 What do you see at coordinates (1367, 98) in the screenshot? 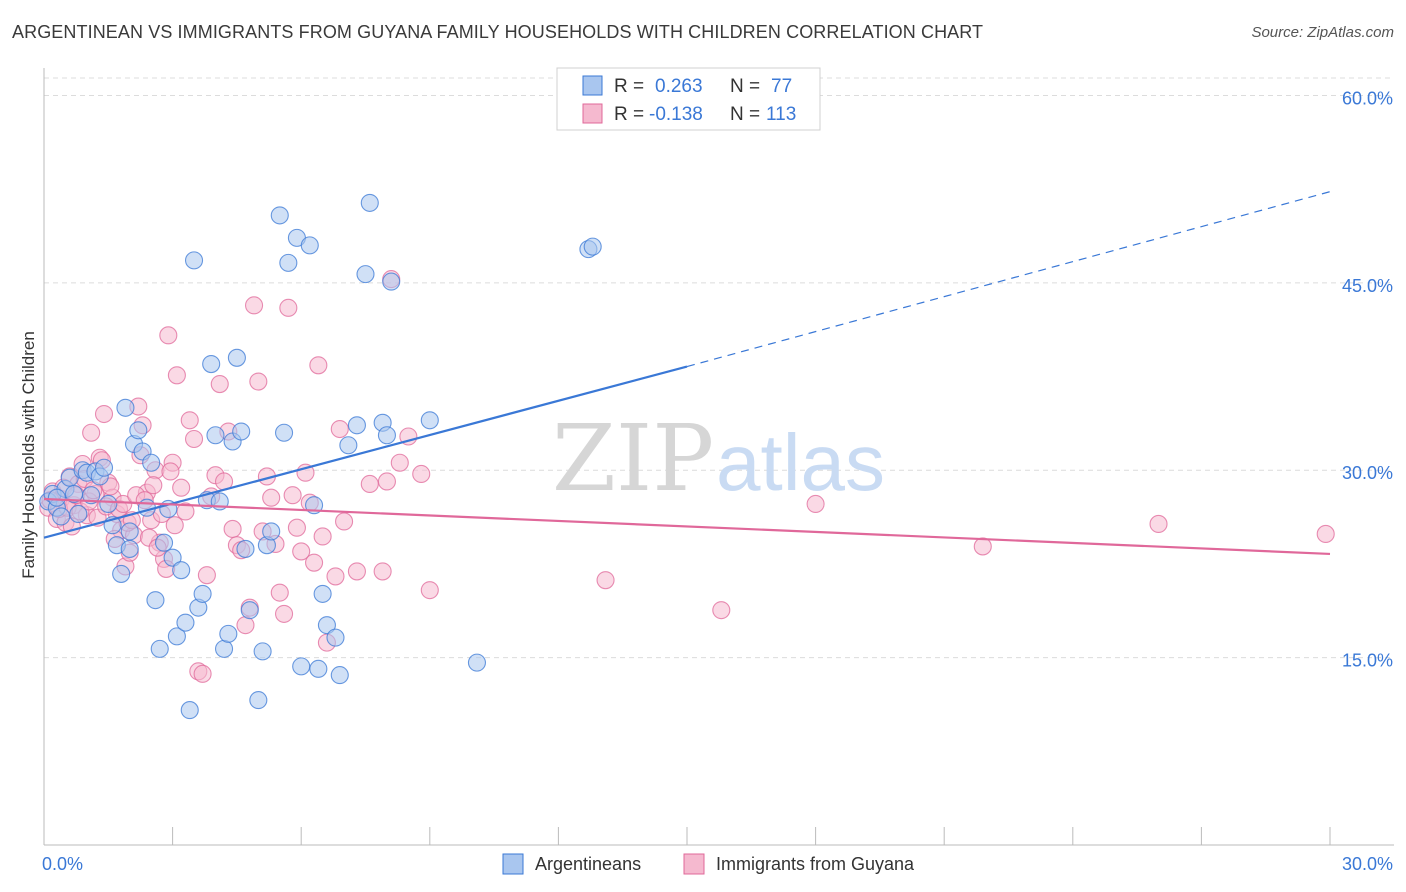
I see `y-tick-label-60: 60.0%` at bounding box center [1367, 98].